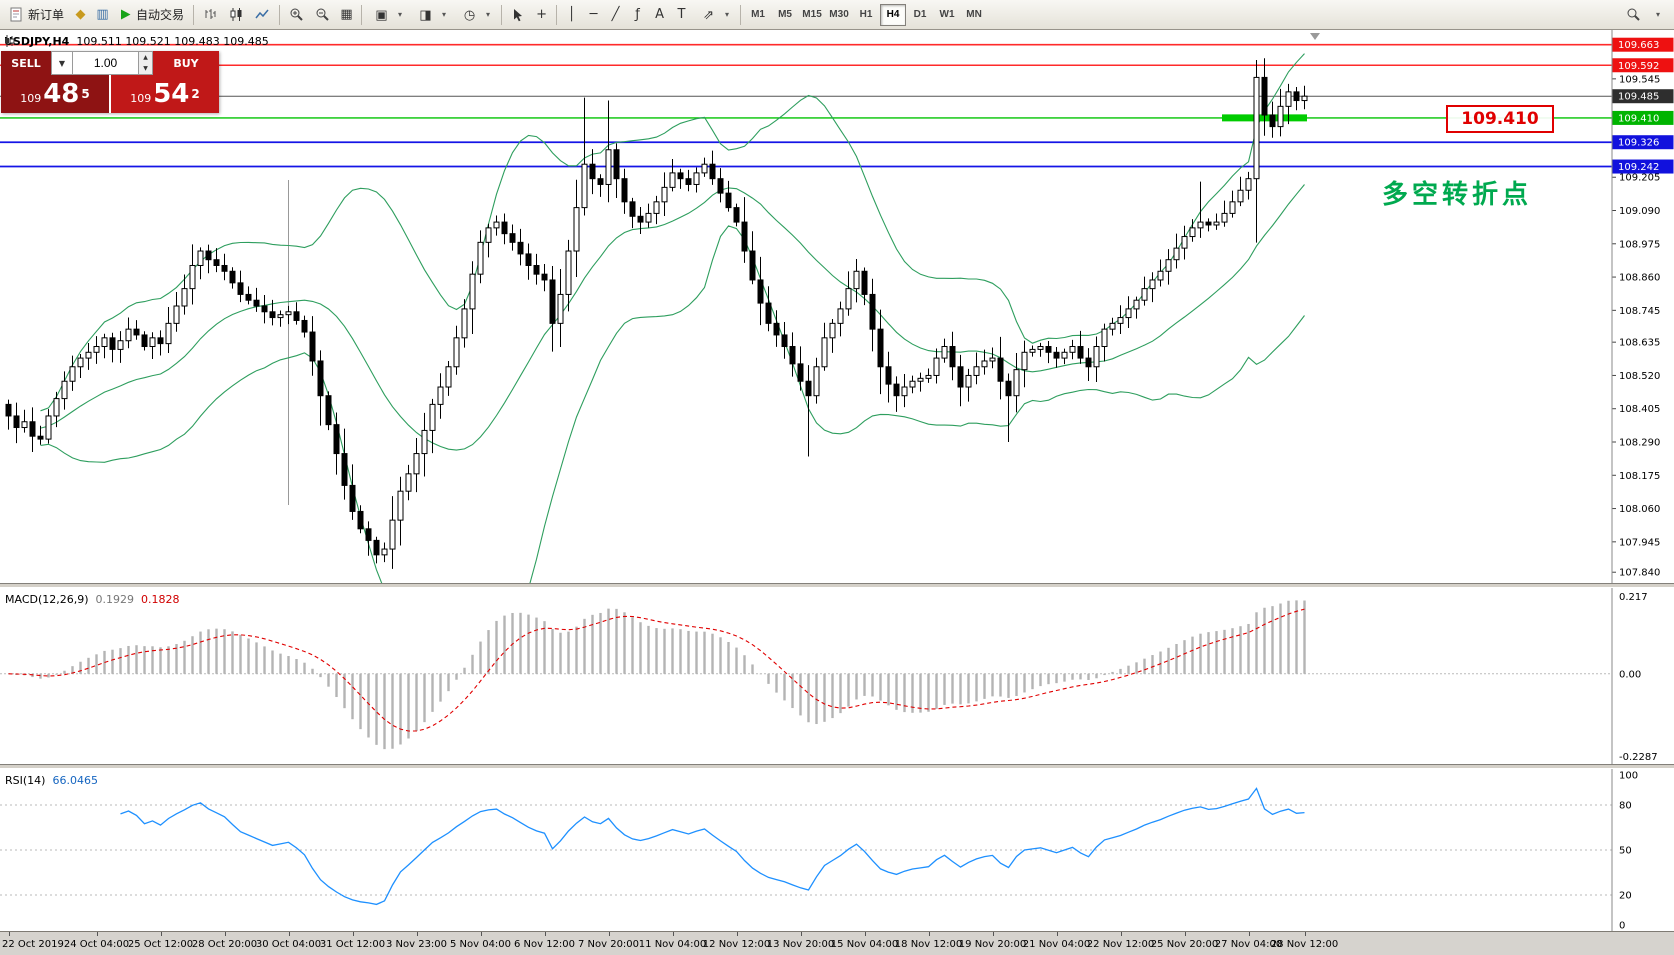 The width and height of the screenshot is (1674, 955). I want to click on price-axis-level-box, so click(1643, 117).